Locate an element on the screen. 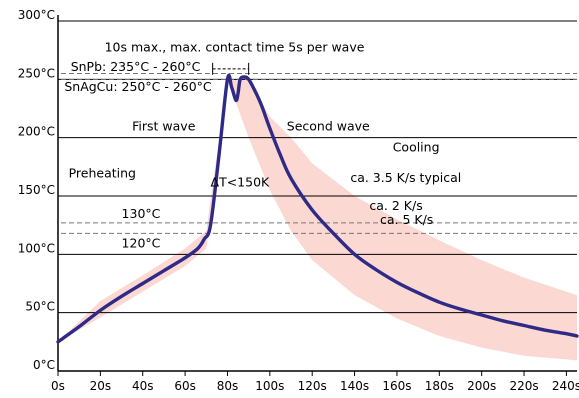  y-tick-label: 100°C is located at coordinates (36, 248).